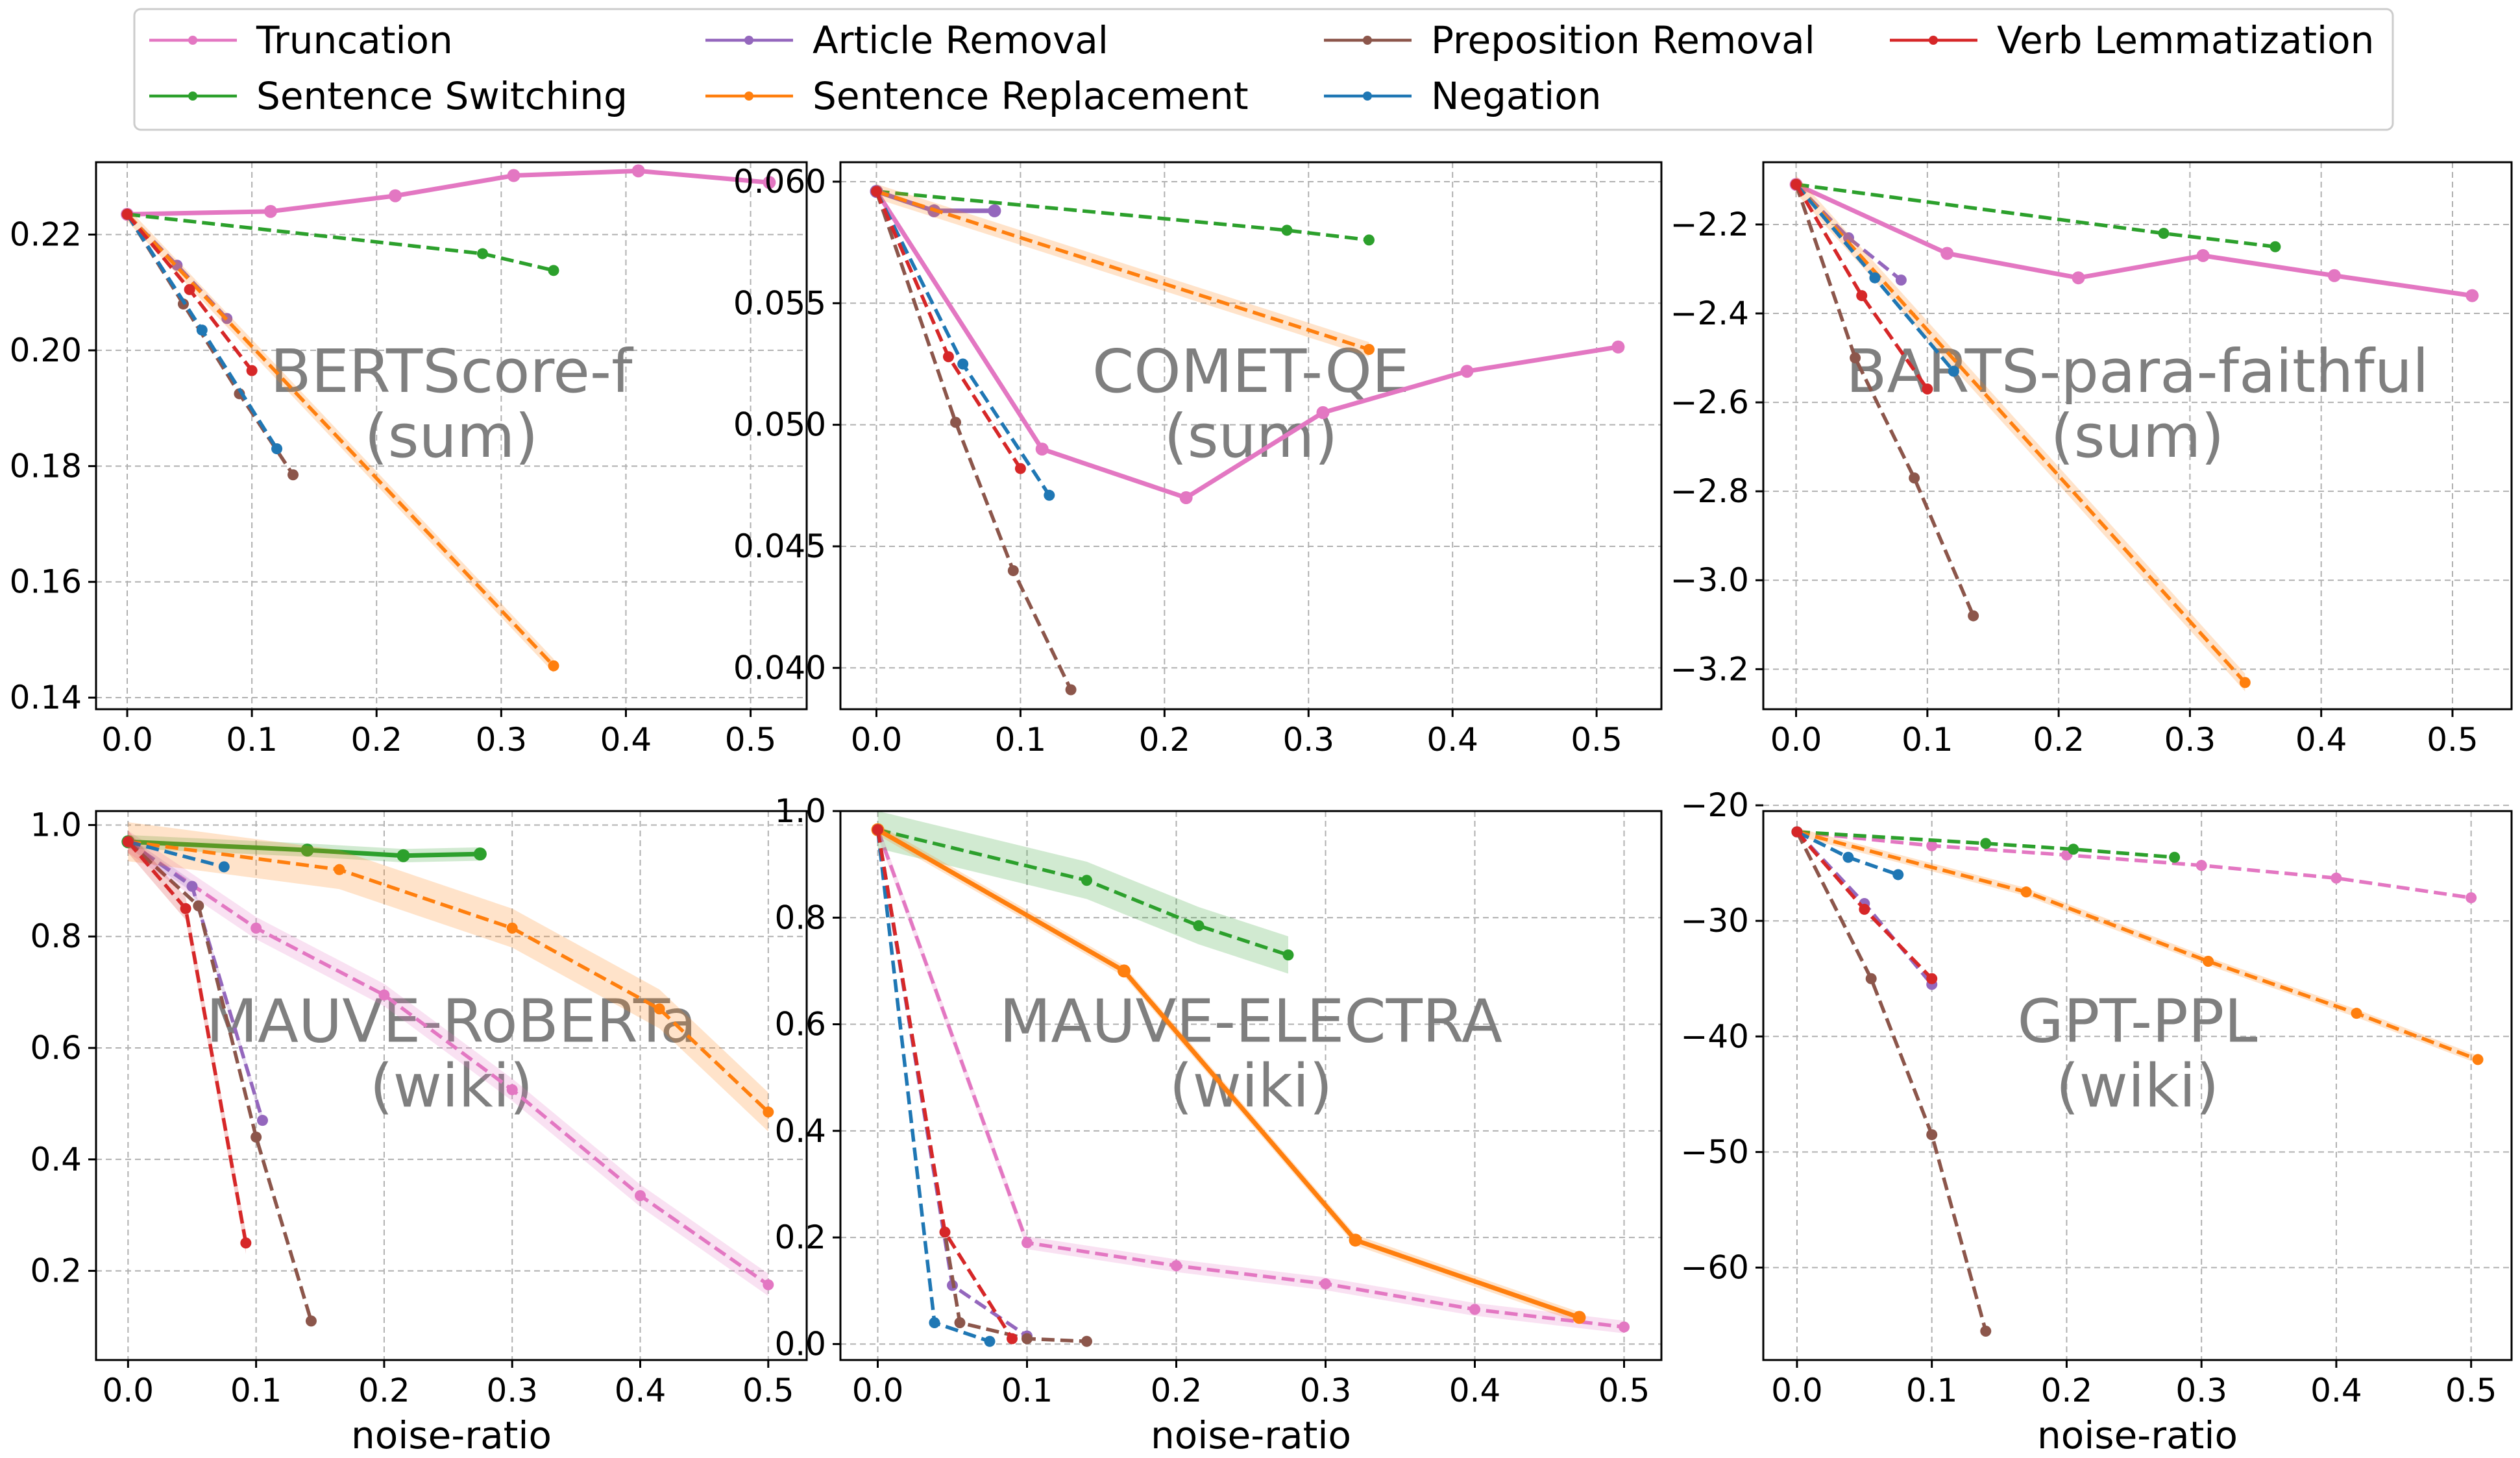  I want to click on y-tick-label: 0.6, so click(800, 1024).